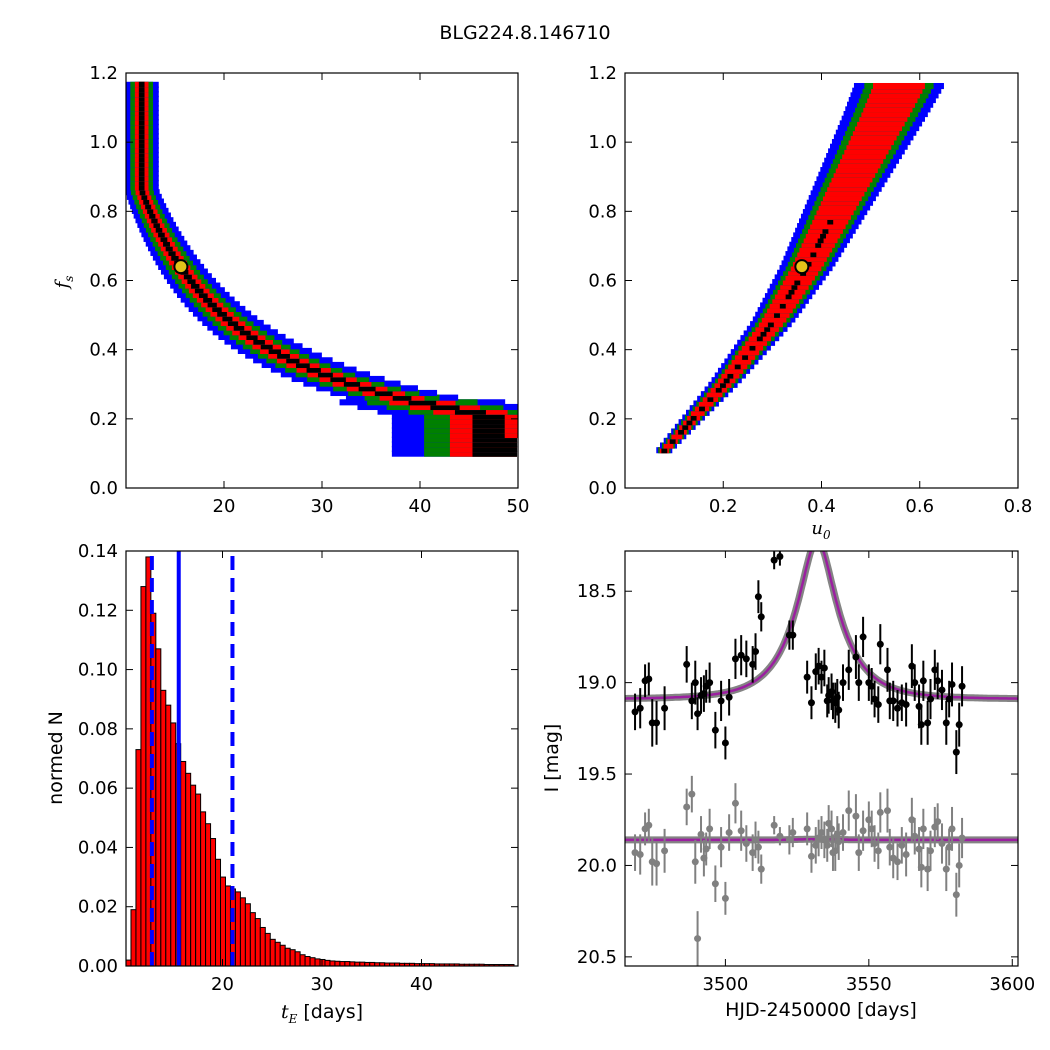 This screenshot has width=1050, height=1050. Describe the element at coordinates (602, 142) in the screenshot. I see `tr-ytick-label: 1.0` at that location.